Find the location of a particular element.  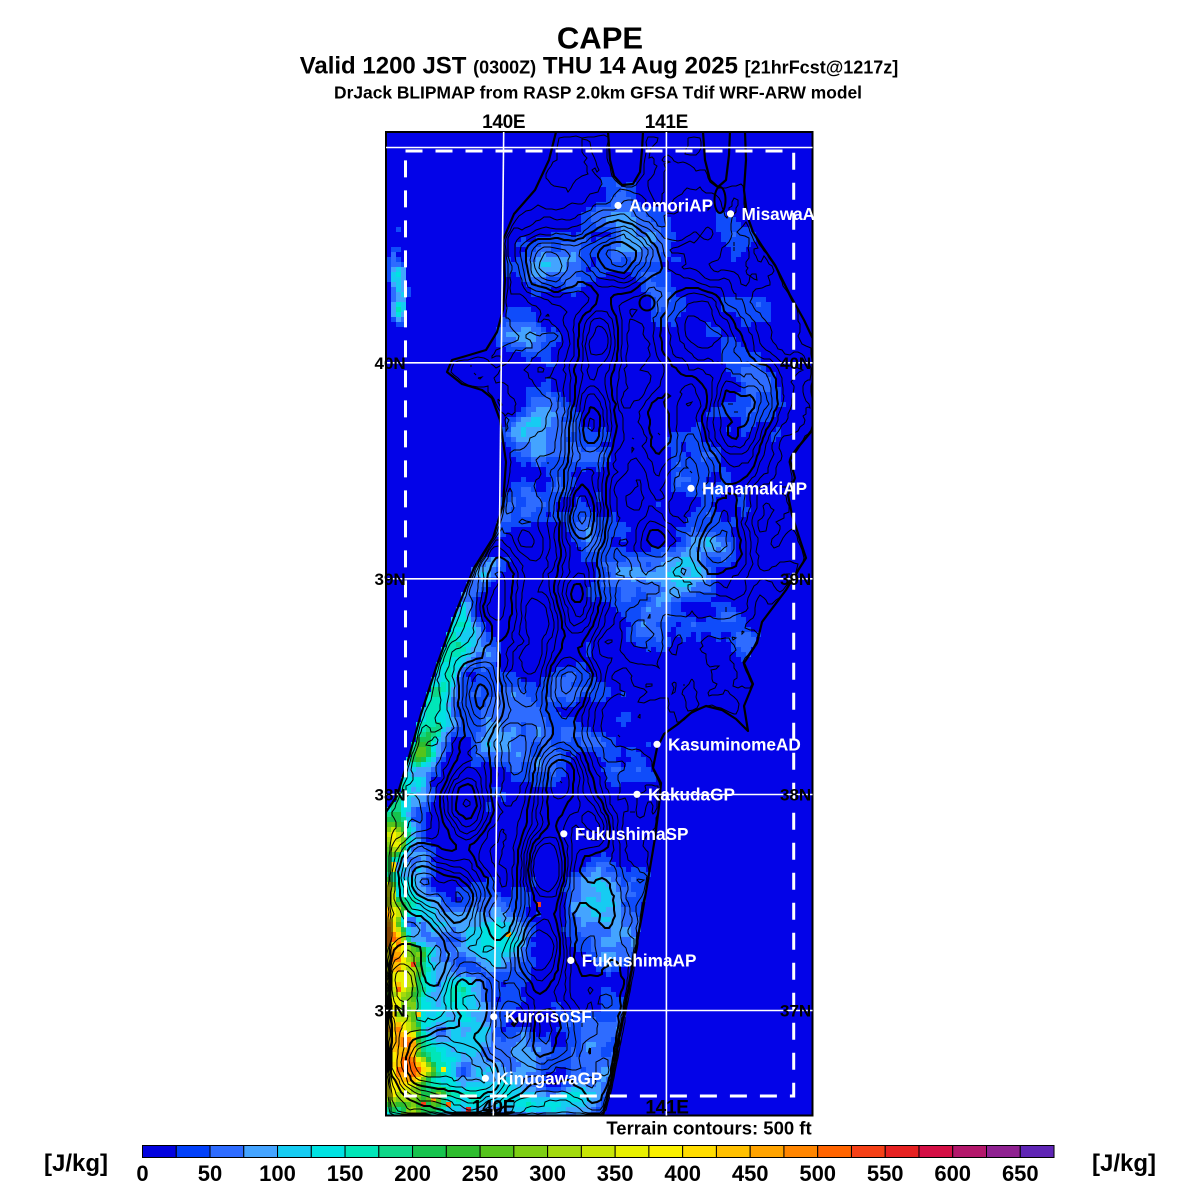

svg-text: MisawaAD is located at coordinates (785, 214).